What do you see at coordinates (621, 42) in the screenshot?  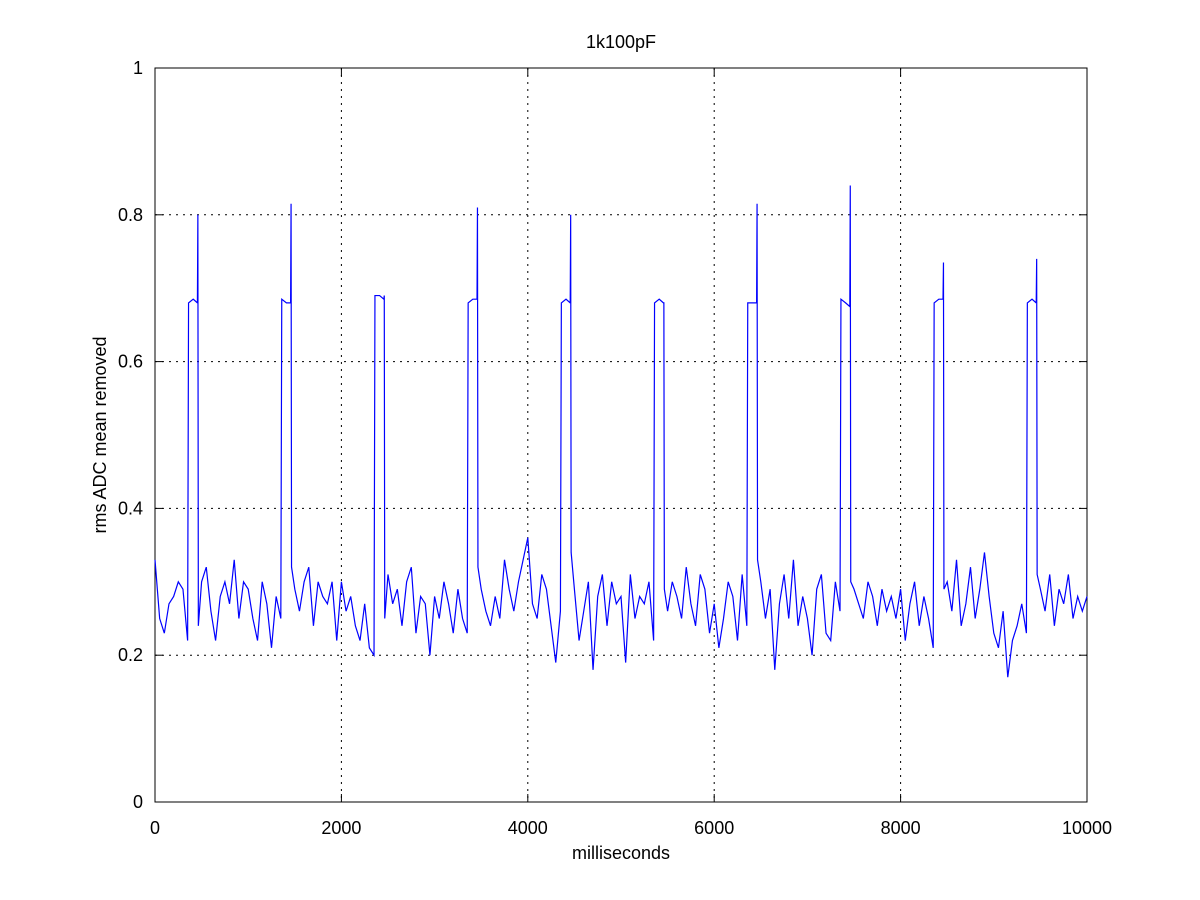 I see `chart-title: 1k100pF` at bounding box center [621, 42].